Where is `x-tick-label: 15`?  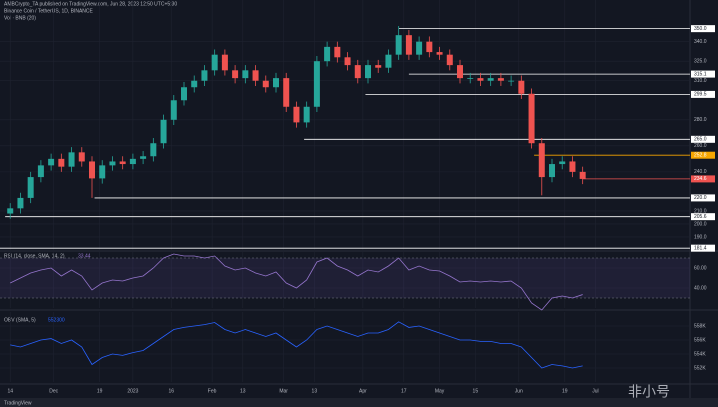 x-tick-label: 15 is located at coordinates (476, 391).